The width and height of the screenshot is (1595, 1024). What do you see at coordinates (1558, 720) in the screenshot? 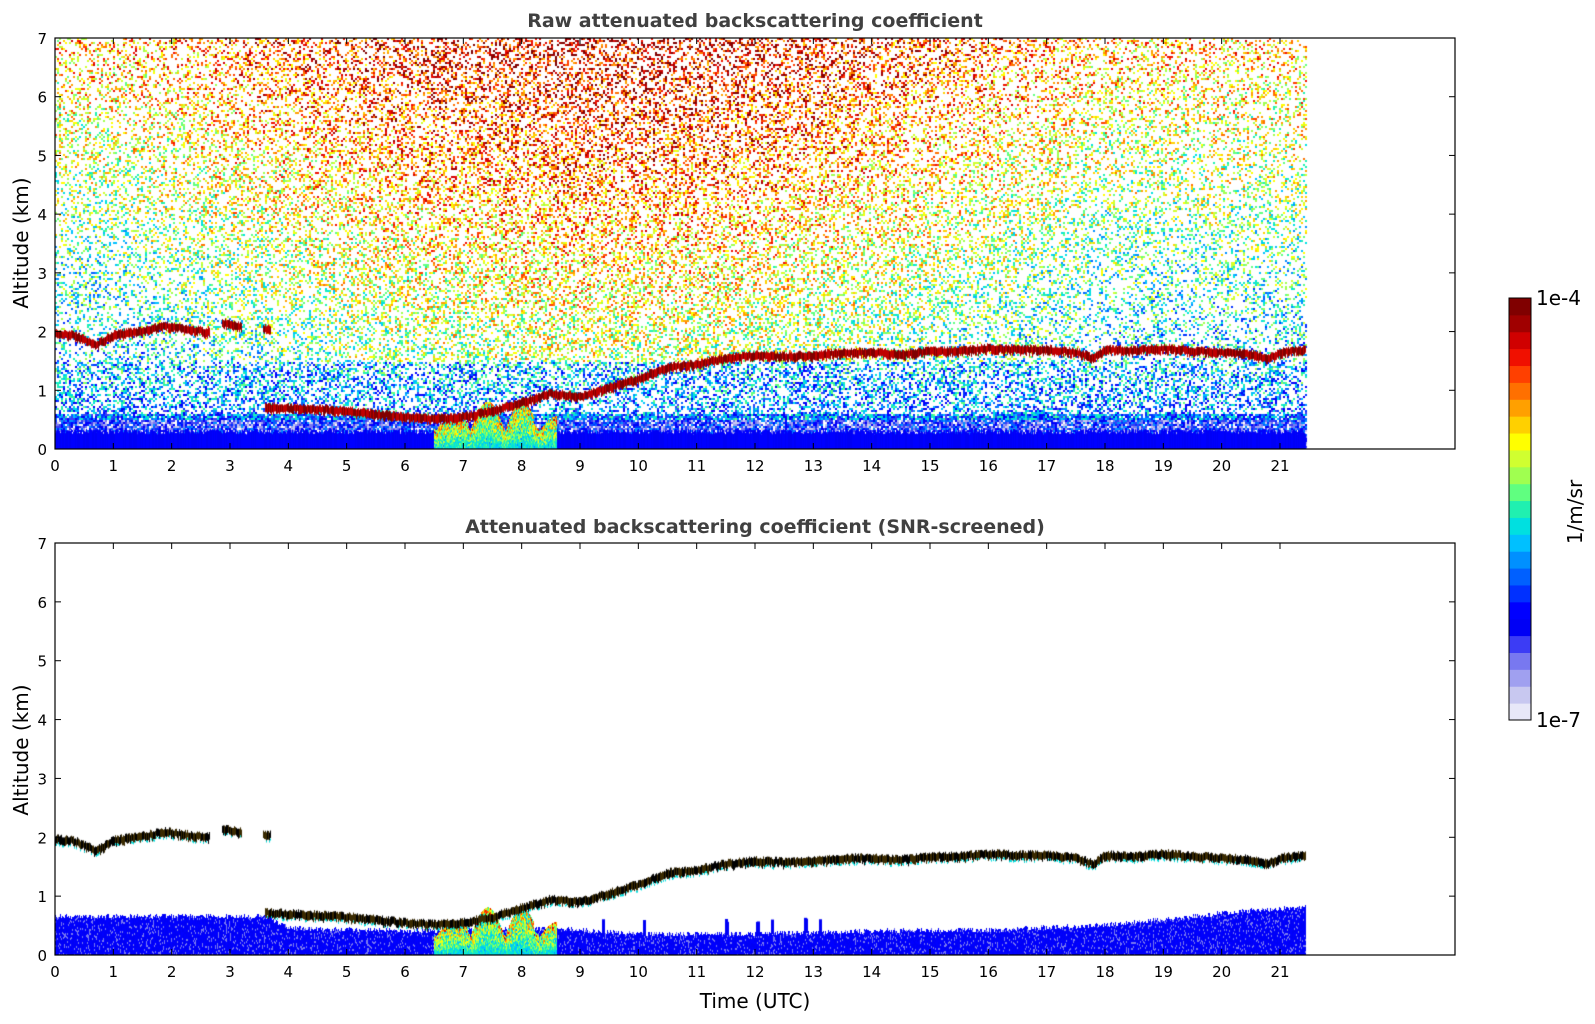
I see `colorbar-min-label: 1e-7` at bounding box center [1558, 720].